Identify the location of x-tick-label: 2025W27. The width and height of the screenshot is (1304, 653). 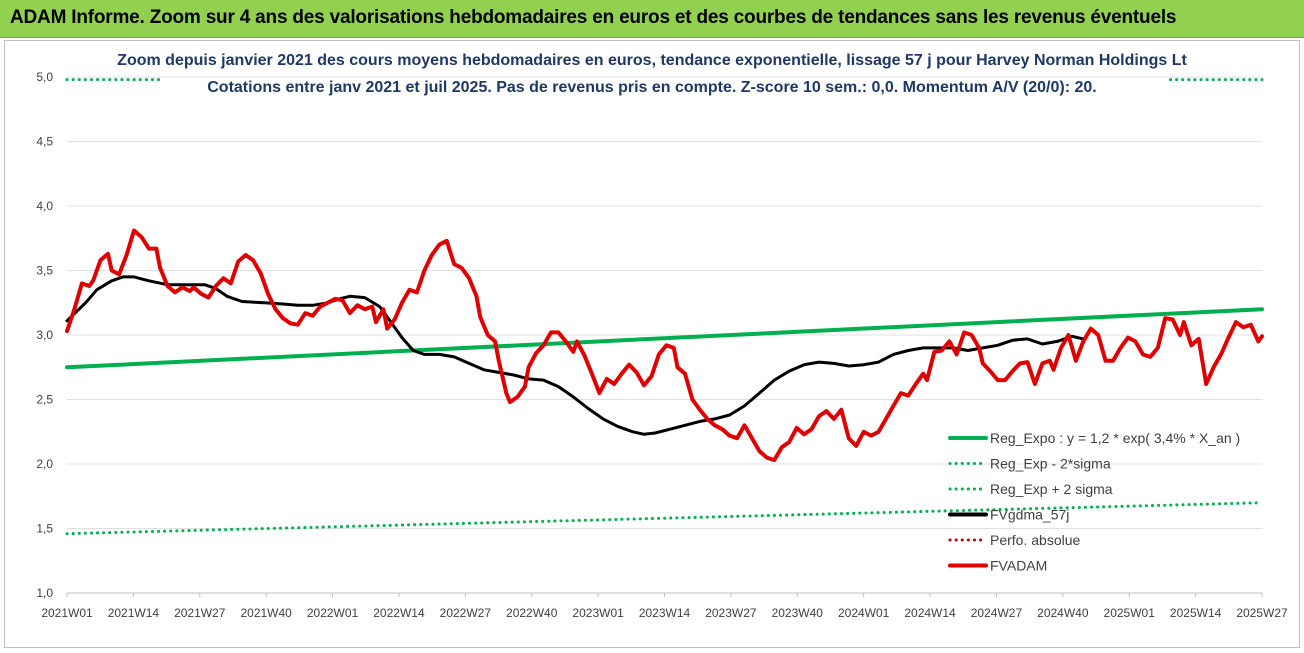
(1262, 613).